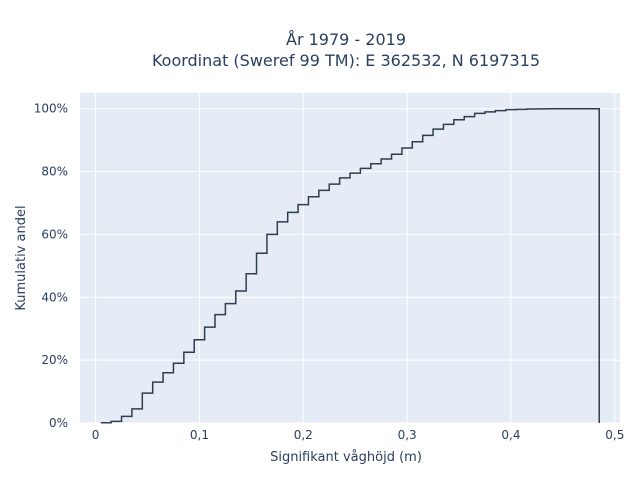 This screenshot has width=640, height=484. Describe the element at coordinates (51, 109) in the screenshot. I see `y-tick-label: 100%` at that location.